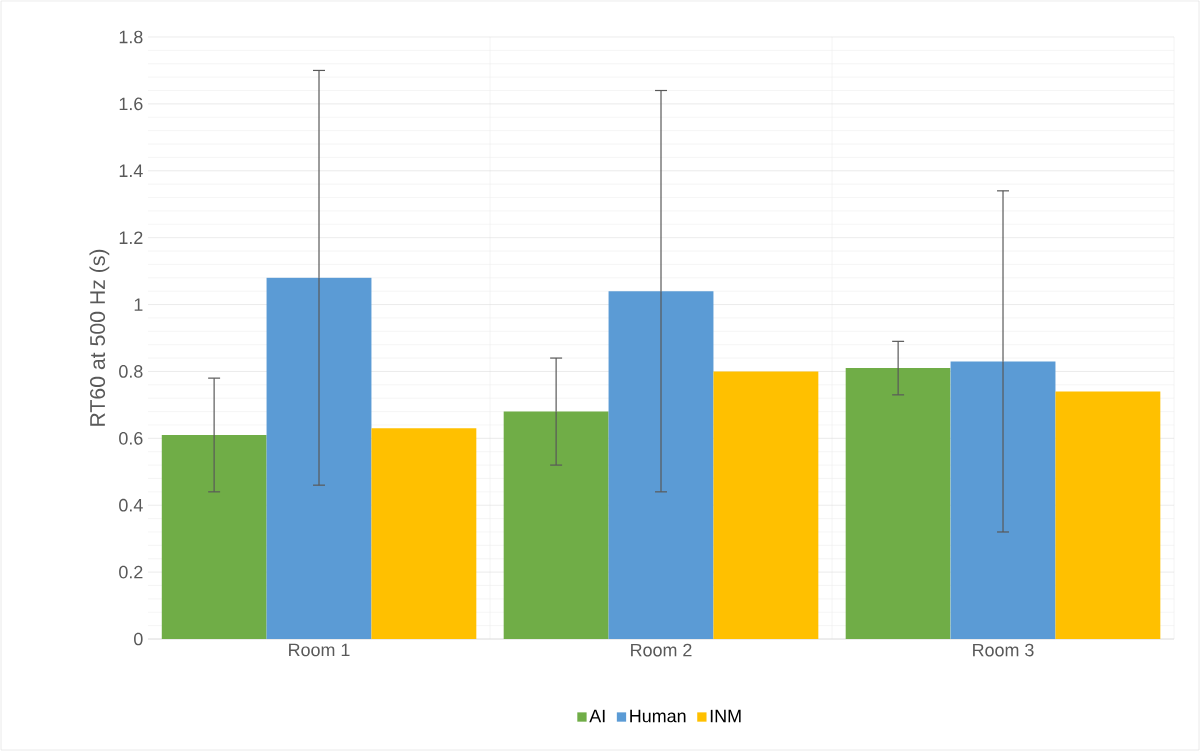 This screenshot has width=1200, height=751. I want to click on x-tick-label: Room 2, so click(661, 650).